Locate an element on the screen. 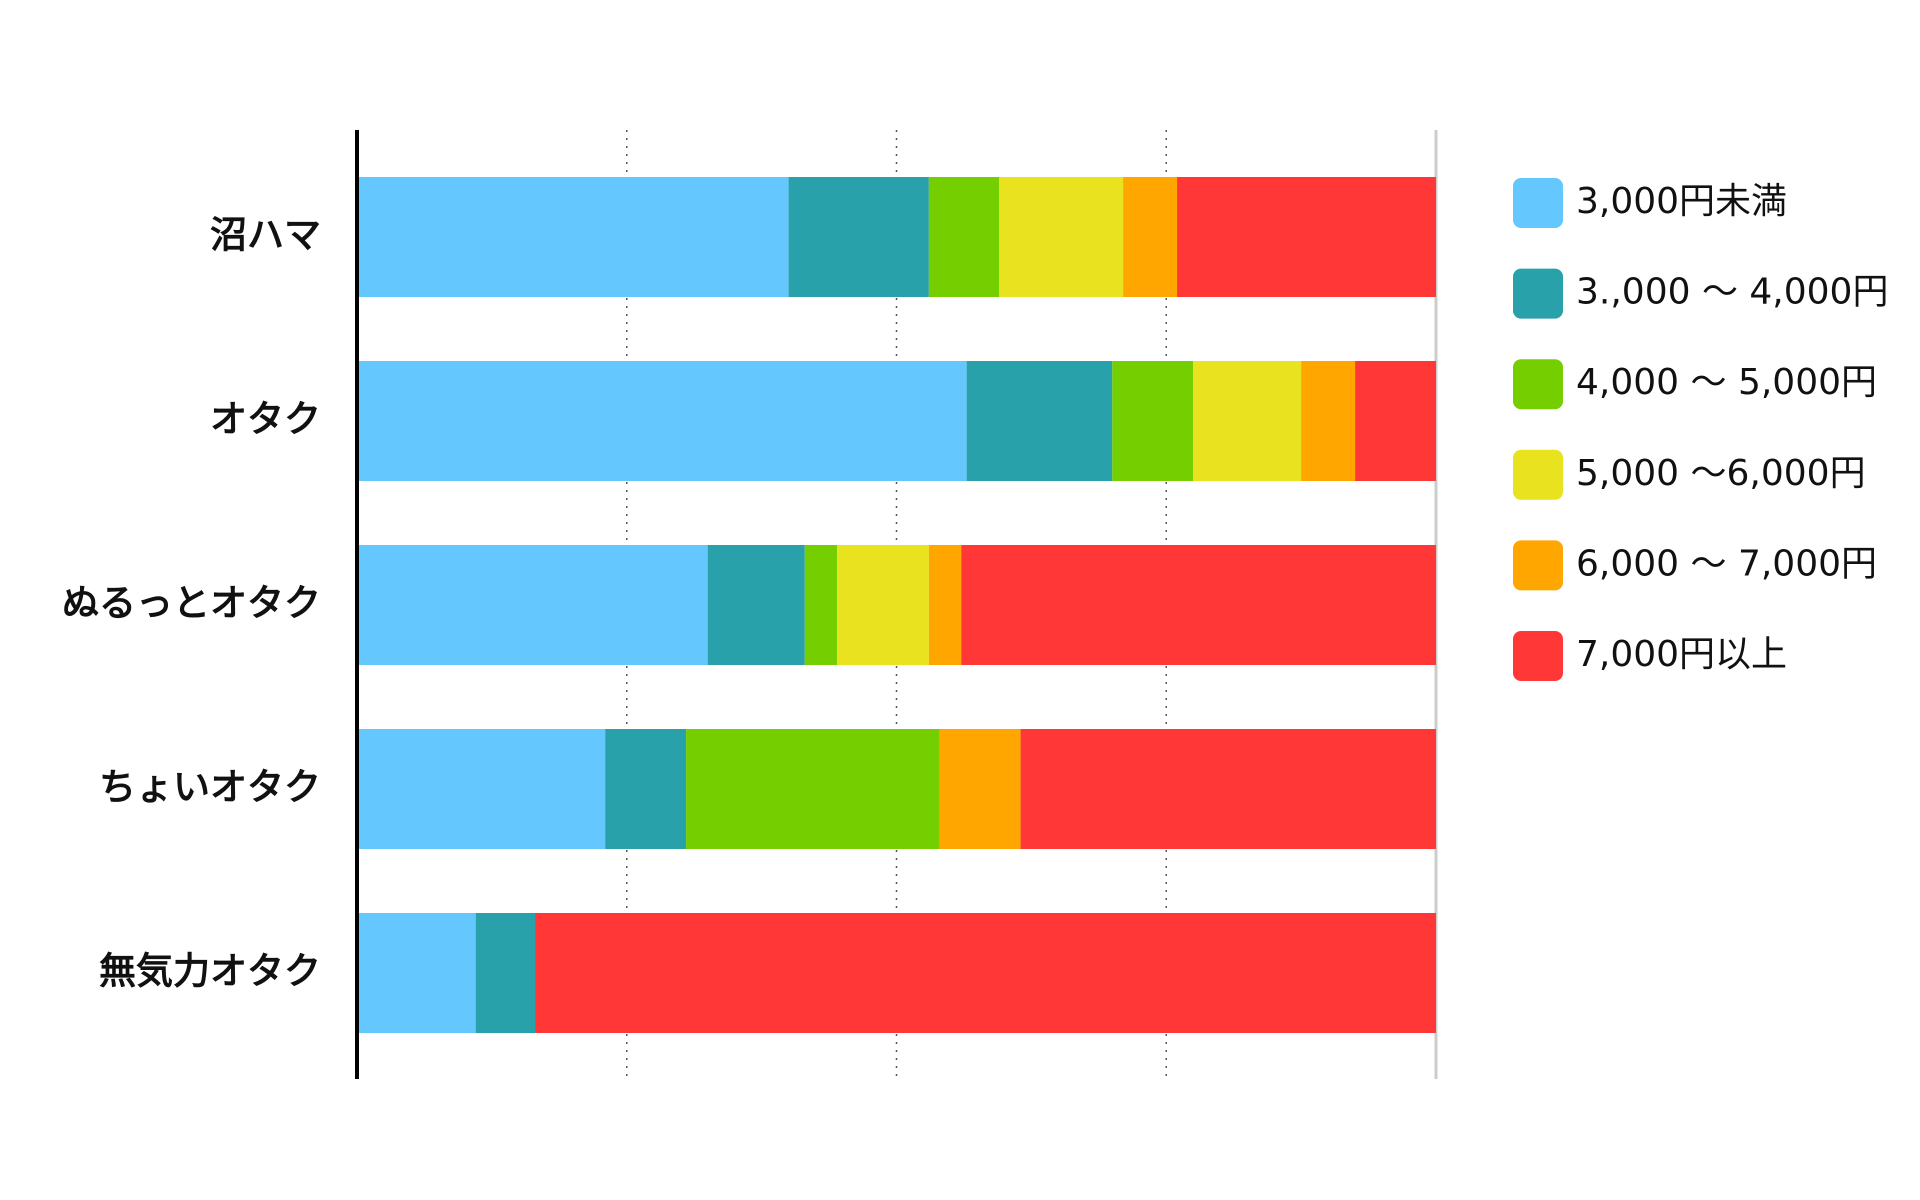  legend-label: 7,000円以上 is located at coordinates (1681, 654).